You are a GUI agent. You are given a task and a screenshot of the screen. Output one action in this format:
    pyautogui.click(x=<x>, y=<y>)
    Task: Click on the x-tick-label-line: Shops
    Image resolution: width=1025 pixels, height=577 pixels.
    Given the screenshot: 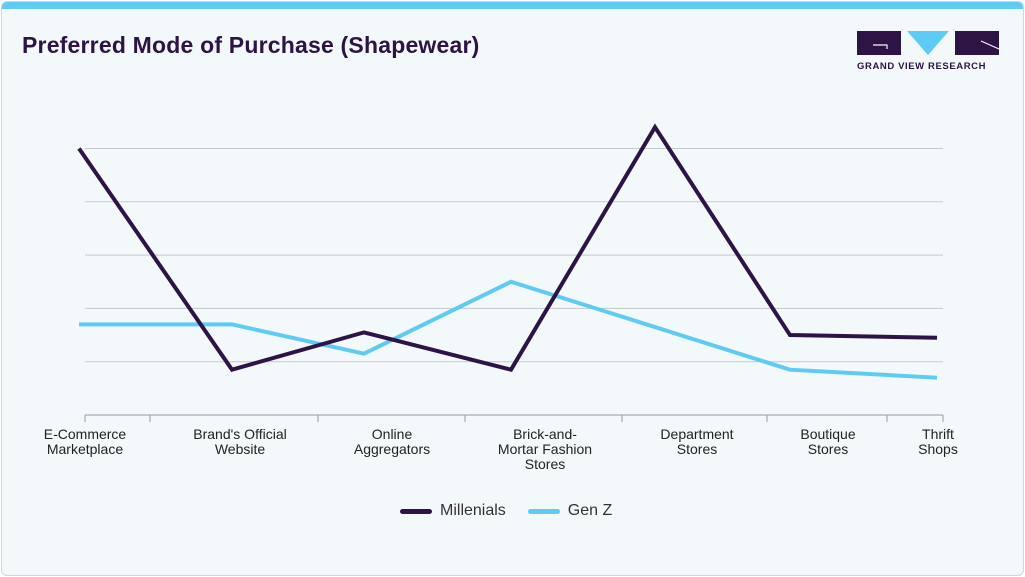 What is the action you would take?
    pyautogui.click(x=938, y=449)
    